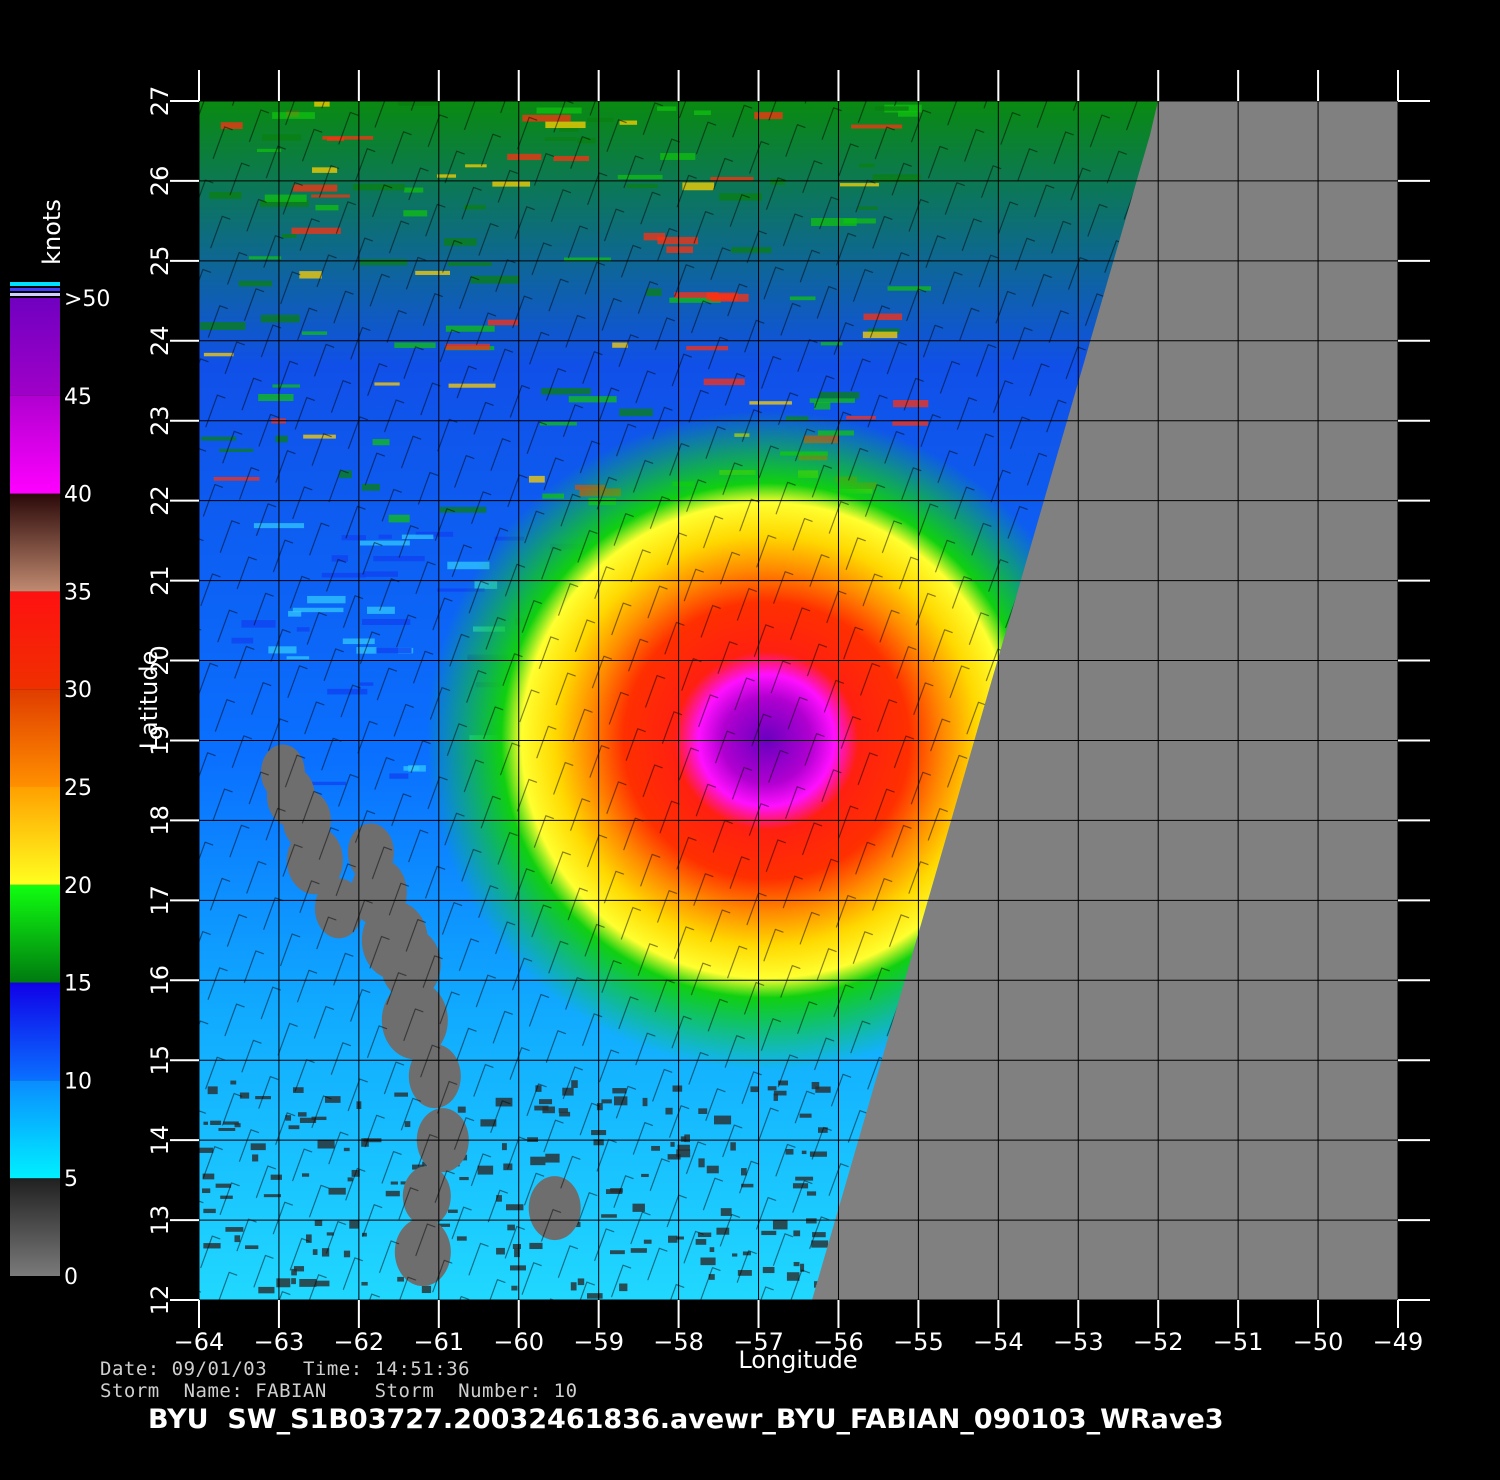 This screenshot has width=1500, height=1480. I want to click on x-axis-title: Longitude, so click(797, 1360).